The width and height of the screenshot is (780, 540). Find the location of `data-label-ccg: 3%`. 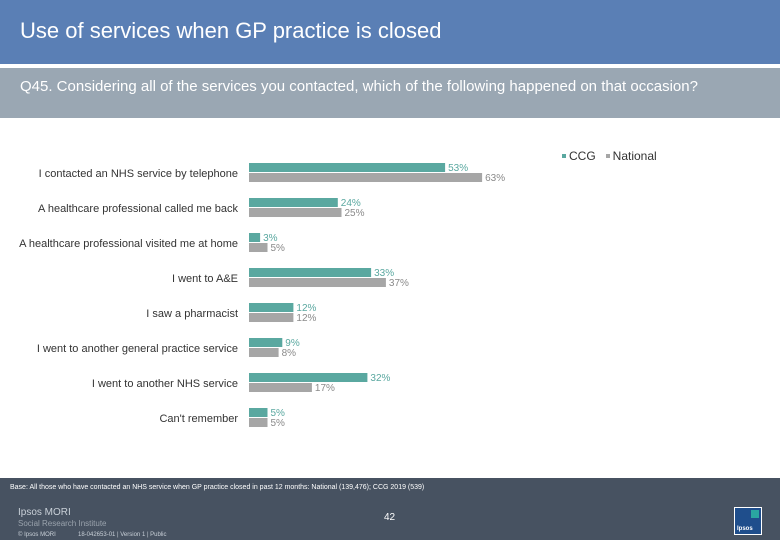

data-label-ccg: 3% is located at coordinates (270, 238).